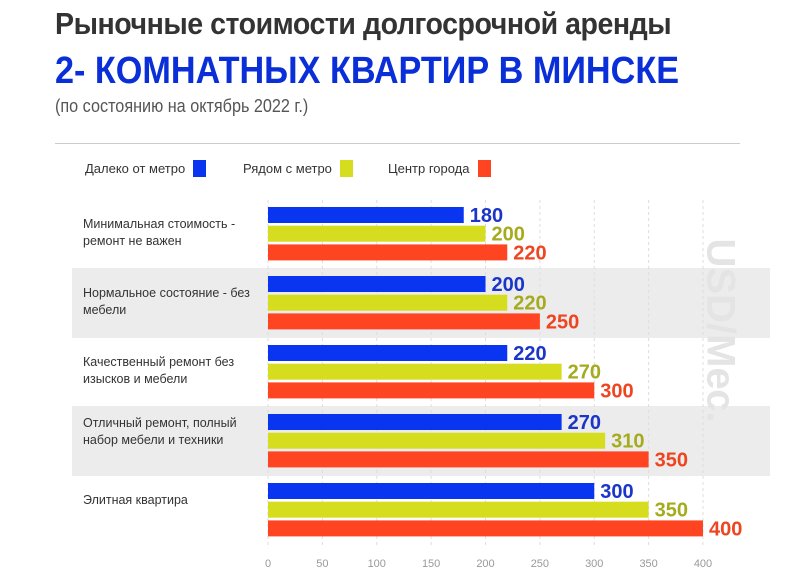 Image resolution: width=800 pixels, height=575 pixels. I want to click on legend-label: Далеко от метро, so click(135, 168).